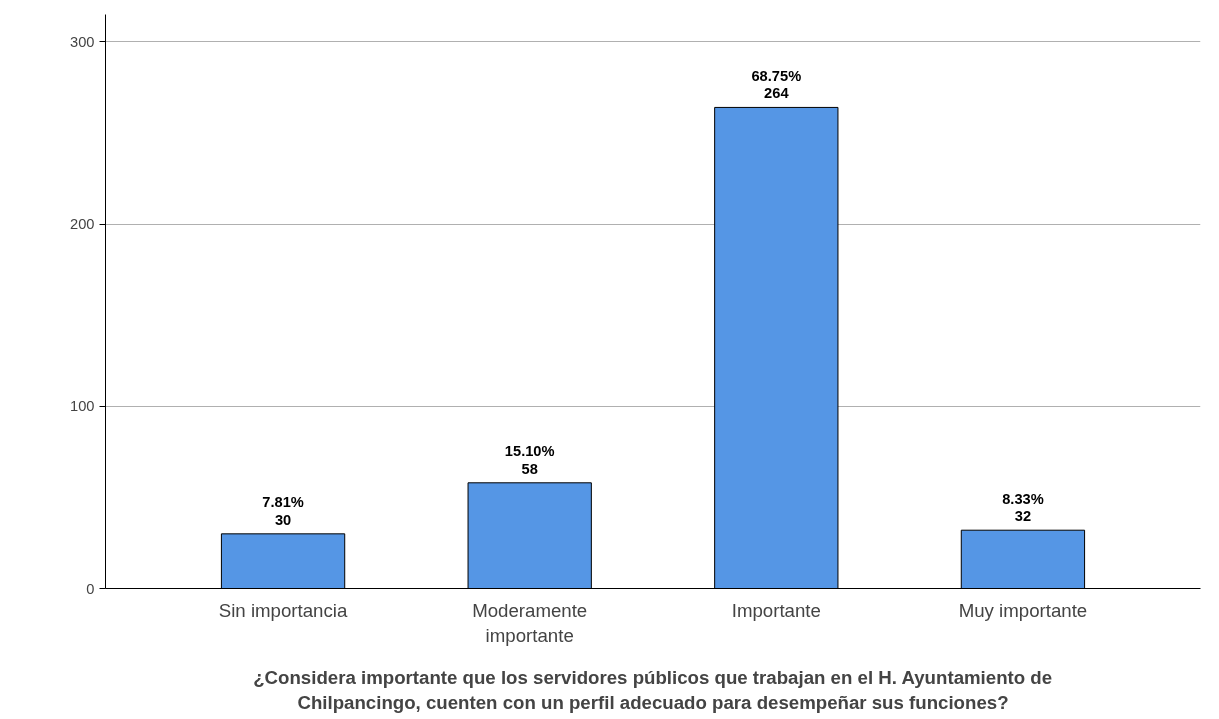 This screenshot has height=719, width=1219. I want to click on y-tick-label: 200, so click(82, 224).